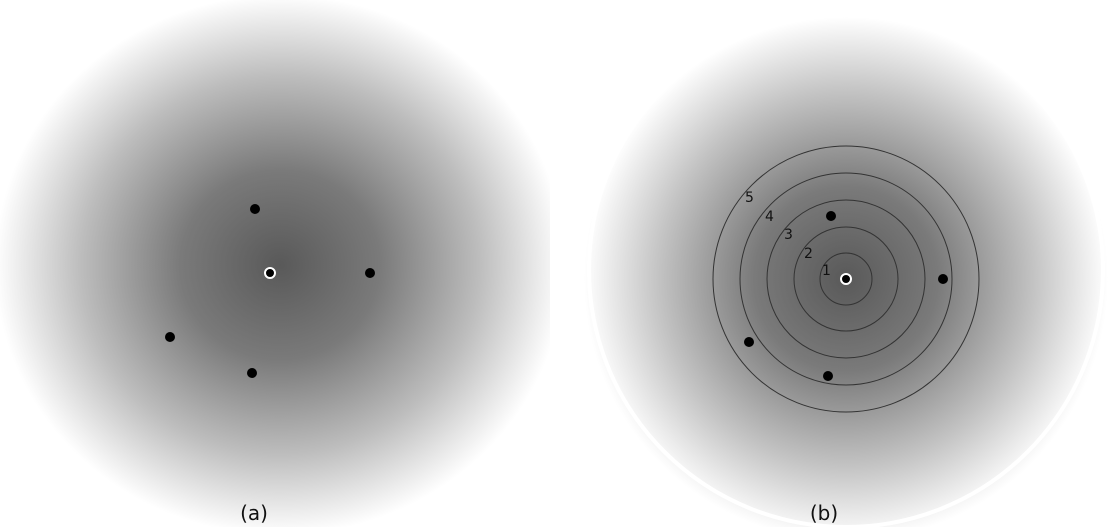  Describe the element at coordinates (254, 513) in the screenshot. I see `caption-a: (a)` at that location.